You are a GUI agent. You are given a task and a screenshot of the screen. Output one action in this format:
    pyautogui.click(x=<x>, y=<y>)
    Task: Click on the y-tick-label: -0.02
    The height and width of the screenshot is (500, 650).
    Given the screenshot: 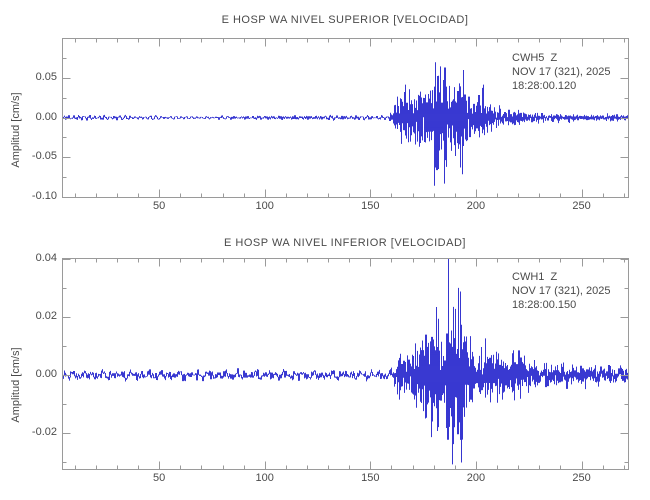 What is the action you would take?
    pyautogui.click(x=44, y=432)
    